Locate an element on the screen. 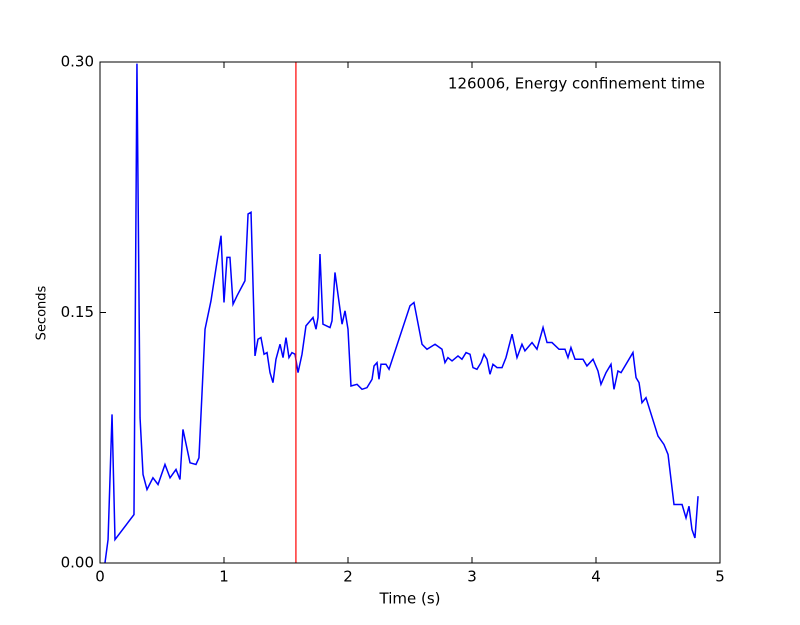  x-axis-label: Time (s) is located at coordinates (410, 599).